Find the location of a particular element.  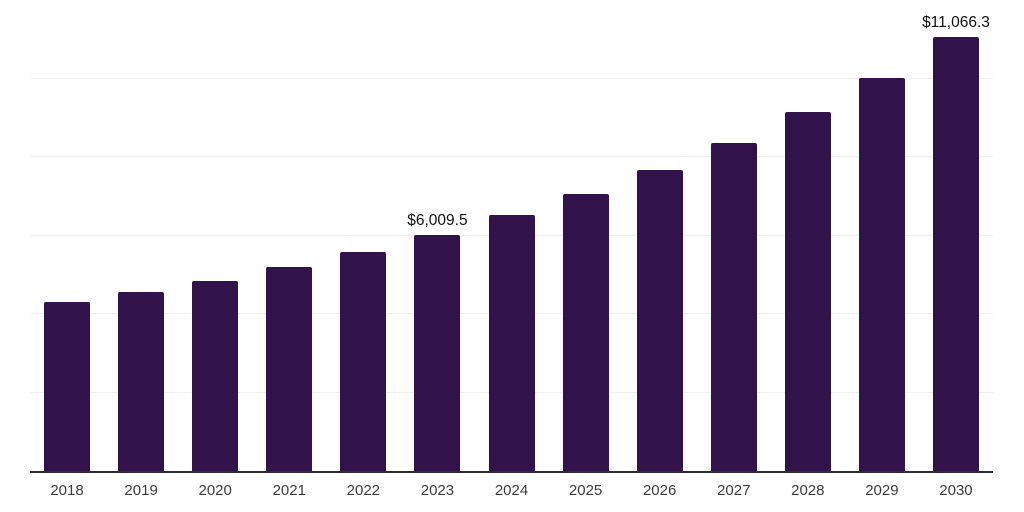

data-label-2023: $6,009.5 is located at coordinates (437, 221).